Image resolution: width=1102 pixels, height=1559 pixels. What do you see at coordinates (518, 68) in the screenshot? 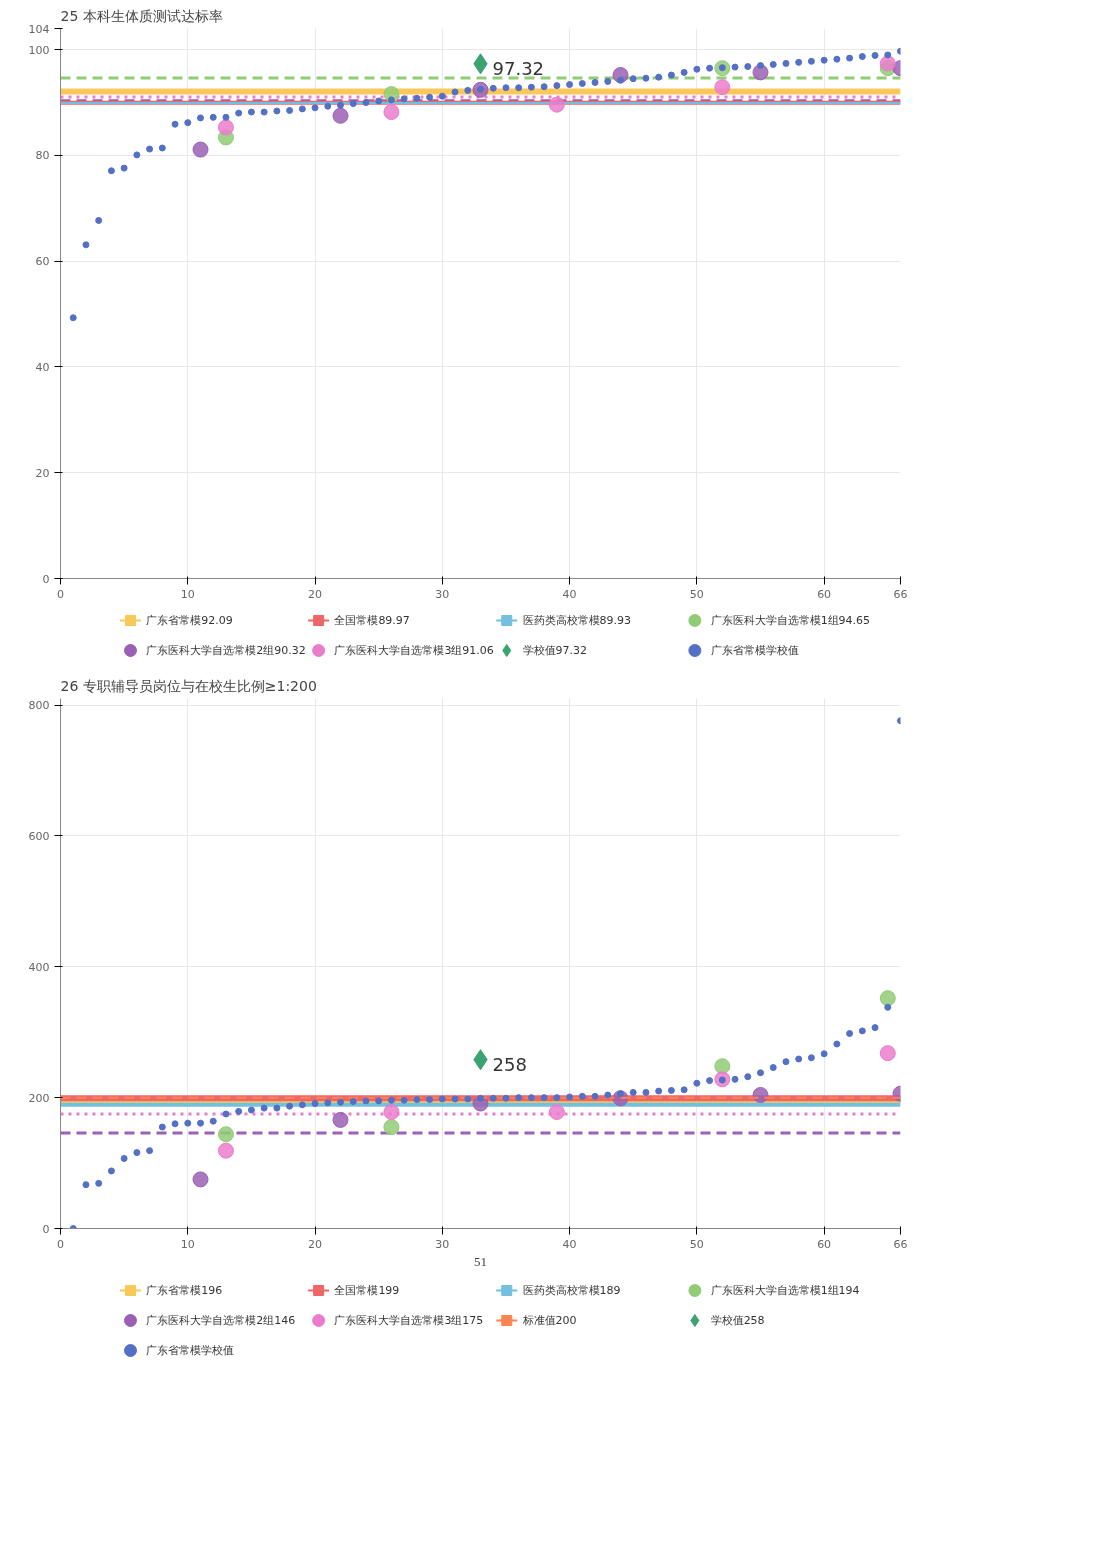
I see `annotation: 97.32` at bounding box center [518, 68].